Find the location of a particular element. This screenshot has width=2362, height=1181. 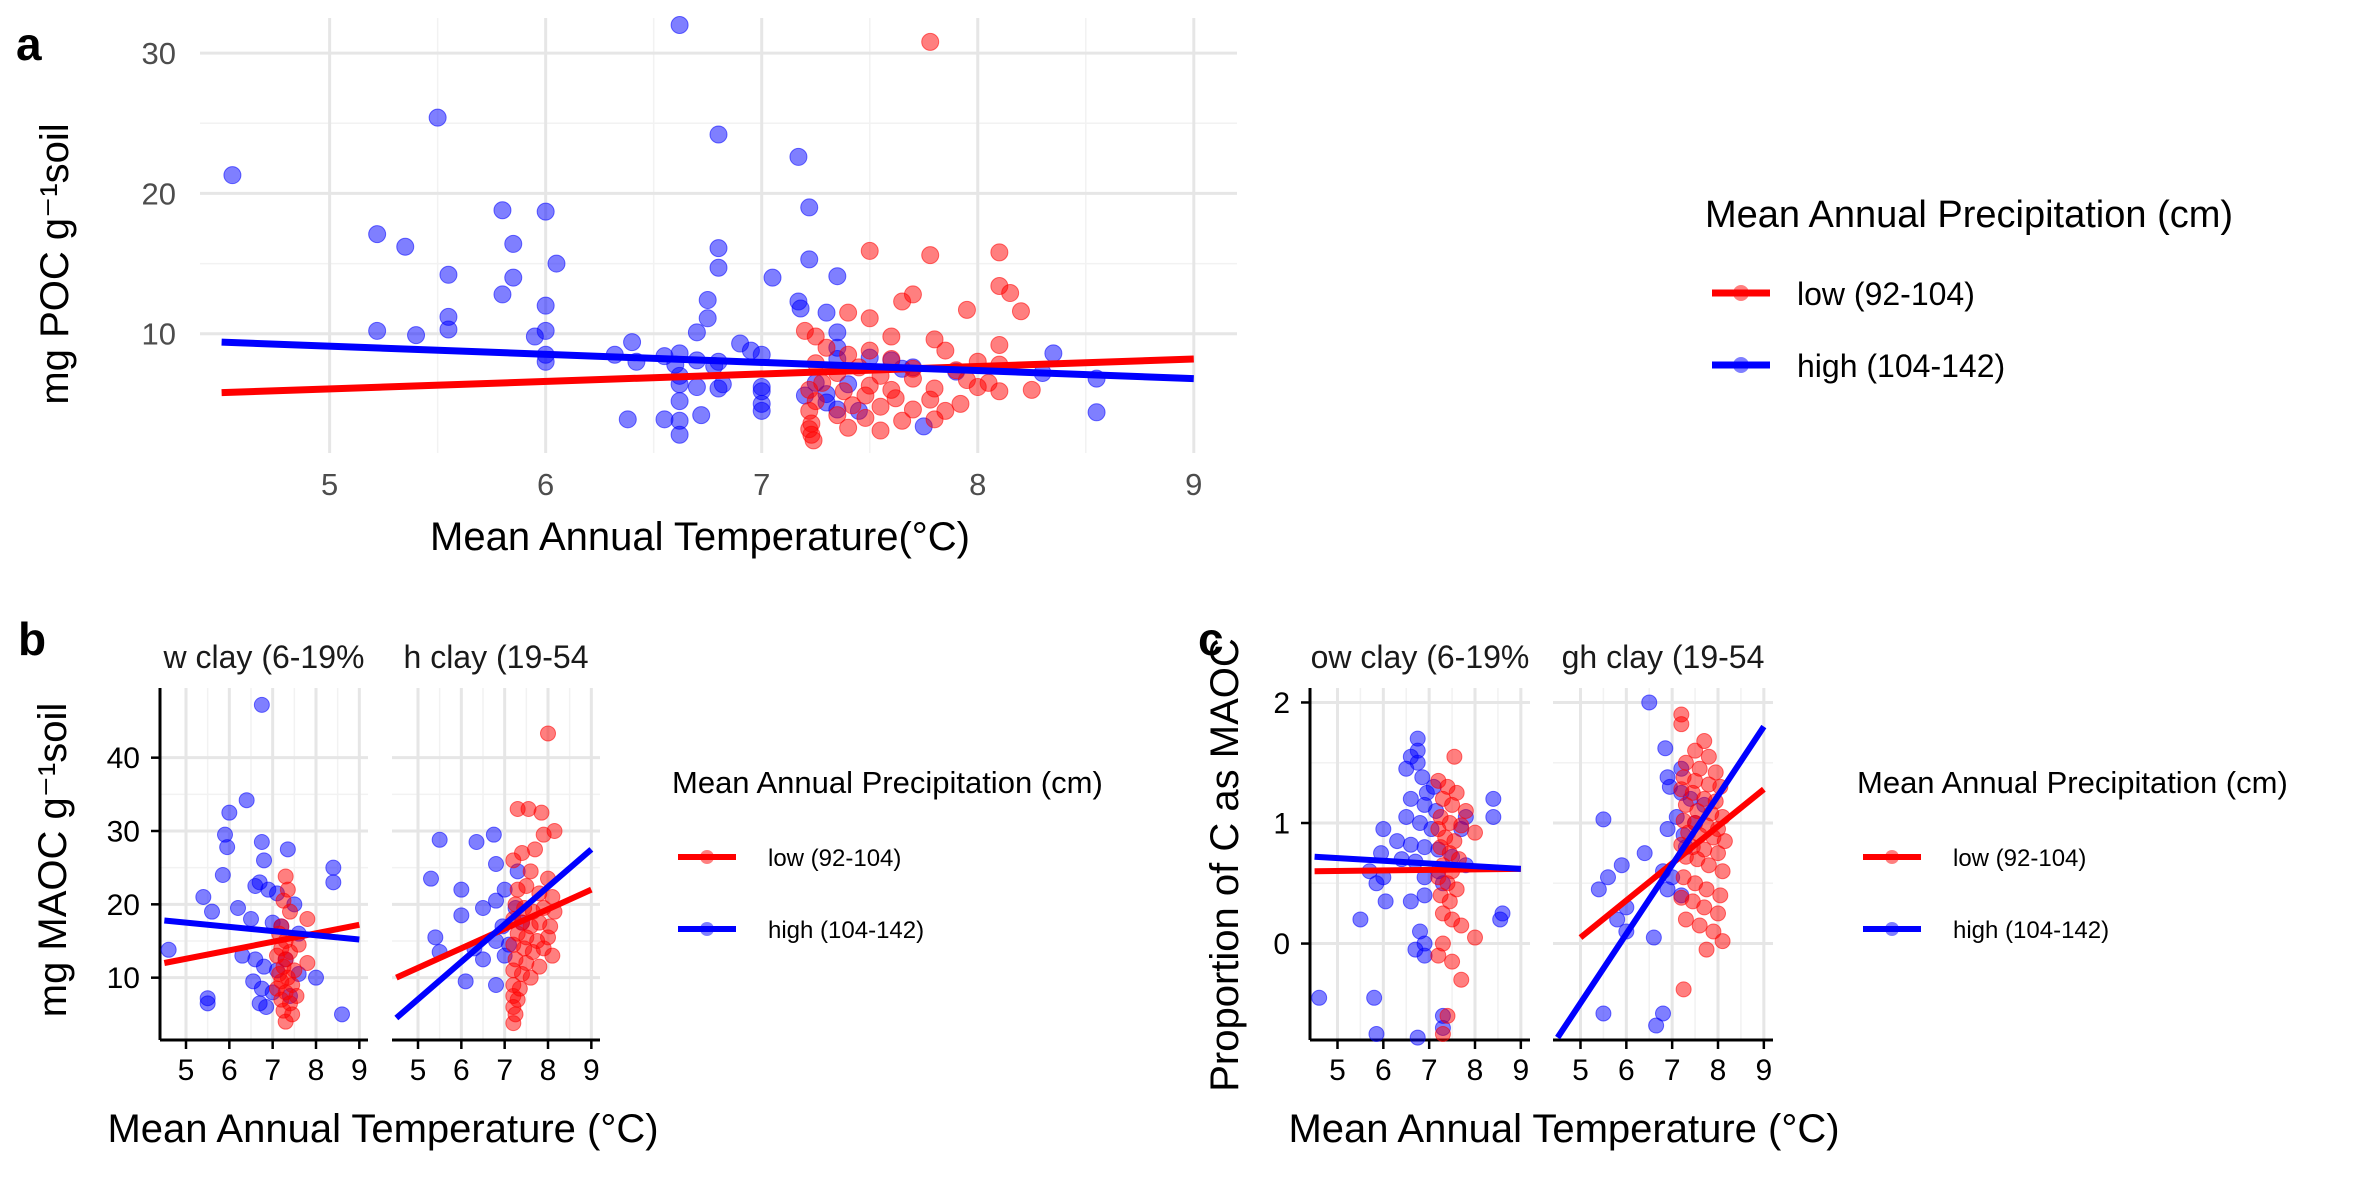

y-tick-label: 20 is located at coordinates (159, 193).